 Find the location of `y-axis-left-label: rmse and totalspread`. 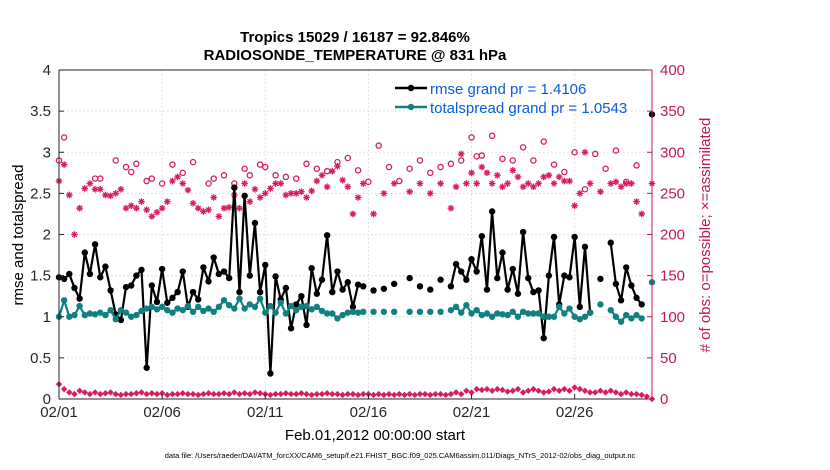

y-axis-left-label: rmse and totalspread is located at coordinates (18, 235).